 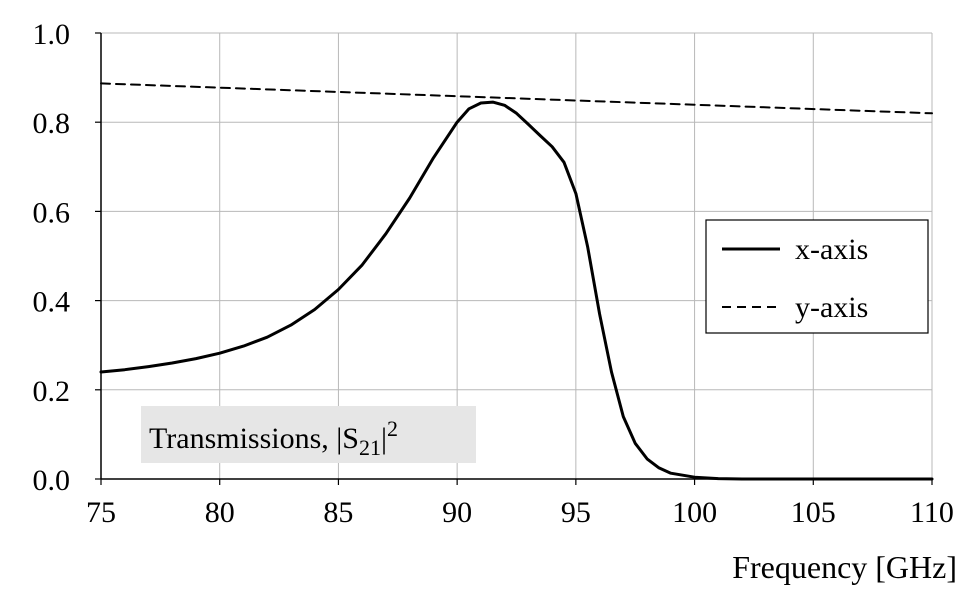 What do you see at coordinates (52, 257) in the screenshot?
I see `y-tick-labels: 0.0 0.2 0.4 0.6 0.8 1.0` at bounding box center [52, 257].